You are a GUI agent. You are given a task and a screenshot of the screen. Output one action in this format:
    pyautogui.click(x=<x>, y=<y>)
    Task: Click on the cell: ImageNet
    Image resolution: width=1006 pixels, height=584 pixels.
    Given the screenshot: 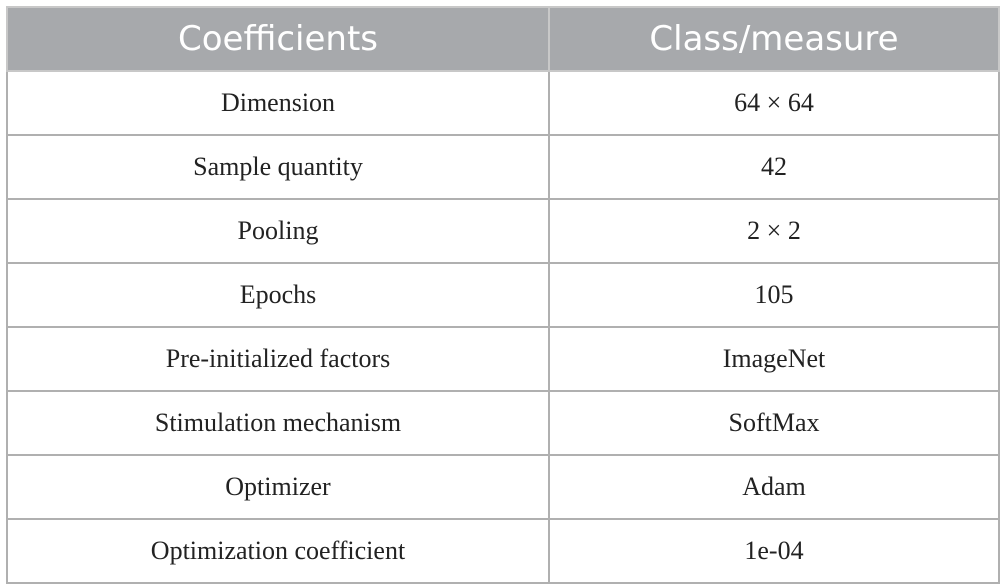 What is the action you would take?
    pyautogui.click(x=774, y=359)
    